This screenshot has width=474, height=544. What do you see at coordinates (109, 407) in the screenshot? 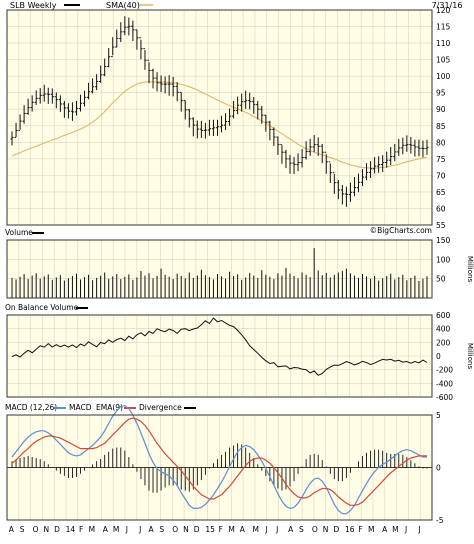
I see `macd-ema-period-label: EMA(9)` at bounding box center [109, 407].